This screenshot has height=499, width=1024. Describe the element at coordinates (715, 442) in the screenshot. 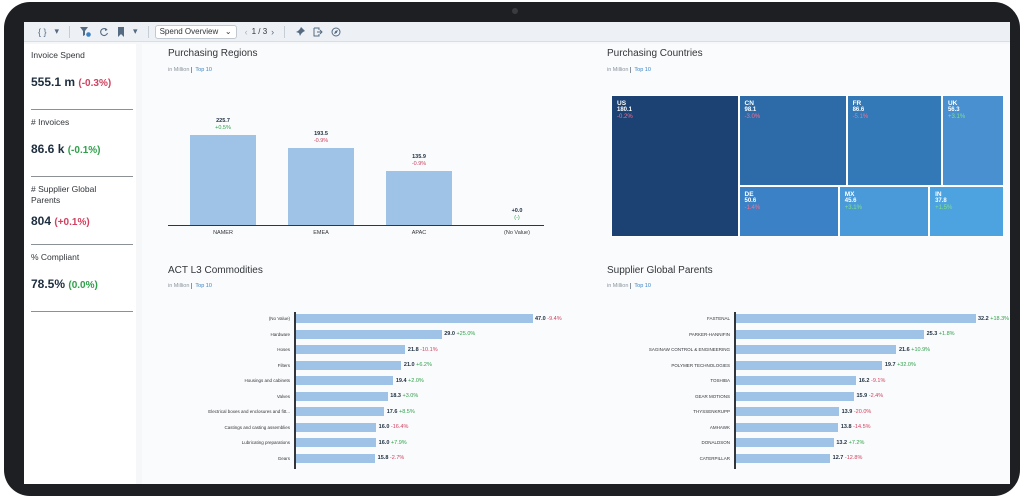

I see `category-label: DONALDSON` at that location.